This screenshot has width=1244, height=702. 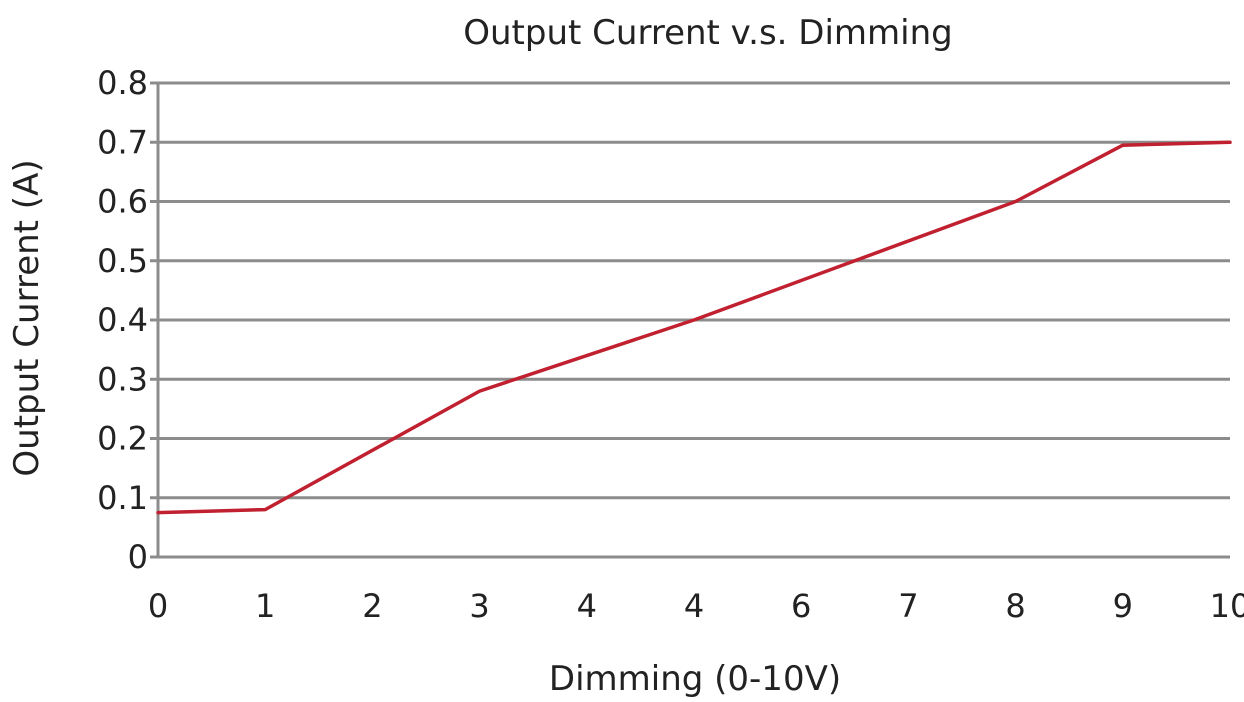 What do you see at coordinates (1123, 606) in the screenshot?
I see `x-tick-label: 9` at bounding box center [1123, 606].